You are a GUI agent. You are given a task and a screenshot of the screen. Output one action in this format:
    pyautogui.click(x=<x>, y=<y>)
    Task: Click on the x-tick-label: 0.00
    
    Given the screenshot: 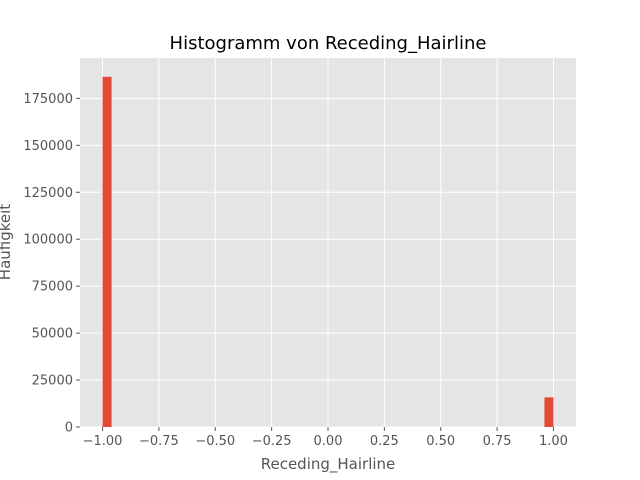 What is the action you would take?
    pyautogui.click(x=328, y=441)
    